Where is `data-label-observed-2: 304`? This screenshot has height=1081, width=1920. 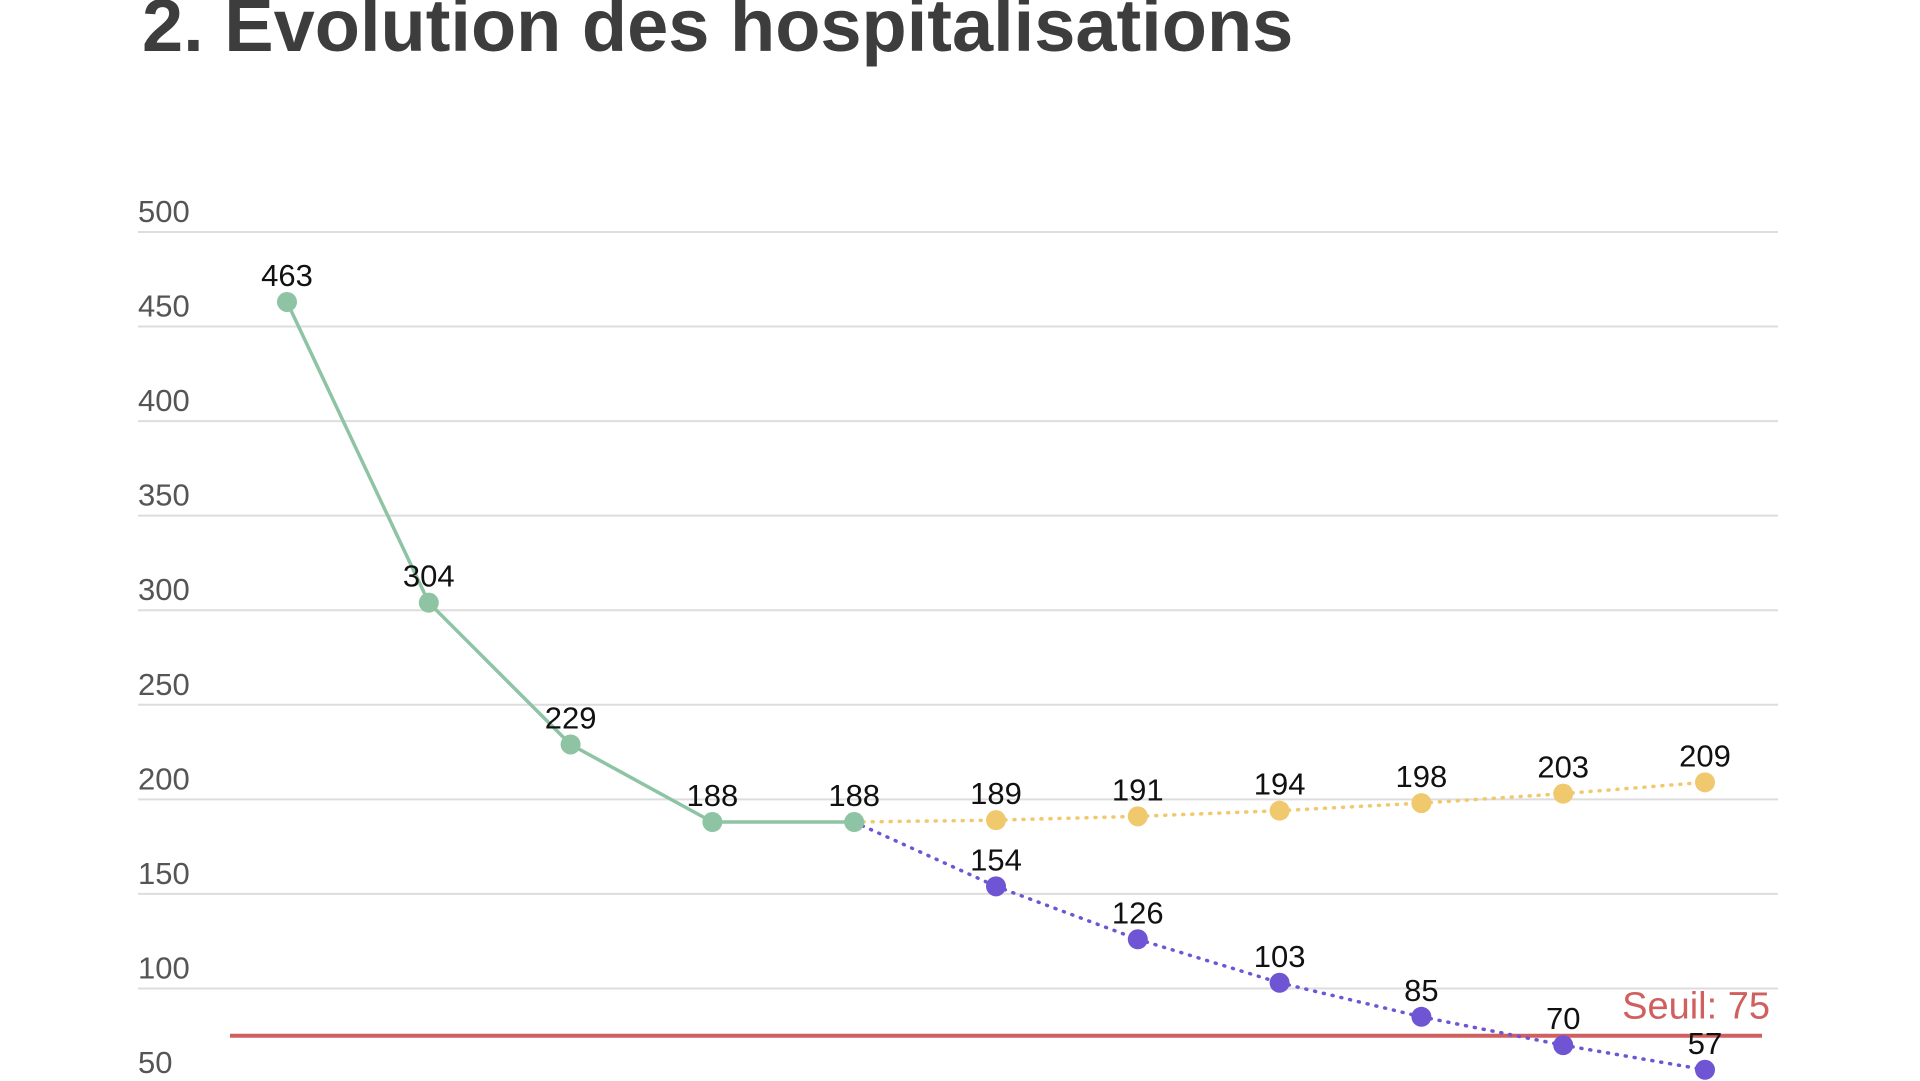 data-label-observed-2: 304 is located at coordinates (429, 576).